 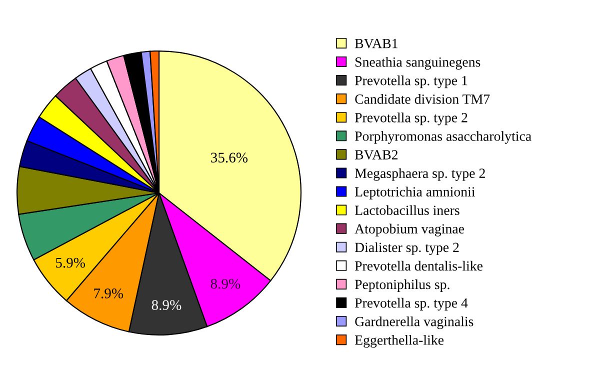 What do you see at coordinates (411, 119) in the screenshot?
I see `legend-label: Prevotella sp. type 2` at bounding box center [411, 119].